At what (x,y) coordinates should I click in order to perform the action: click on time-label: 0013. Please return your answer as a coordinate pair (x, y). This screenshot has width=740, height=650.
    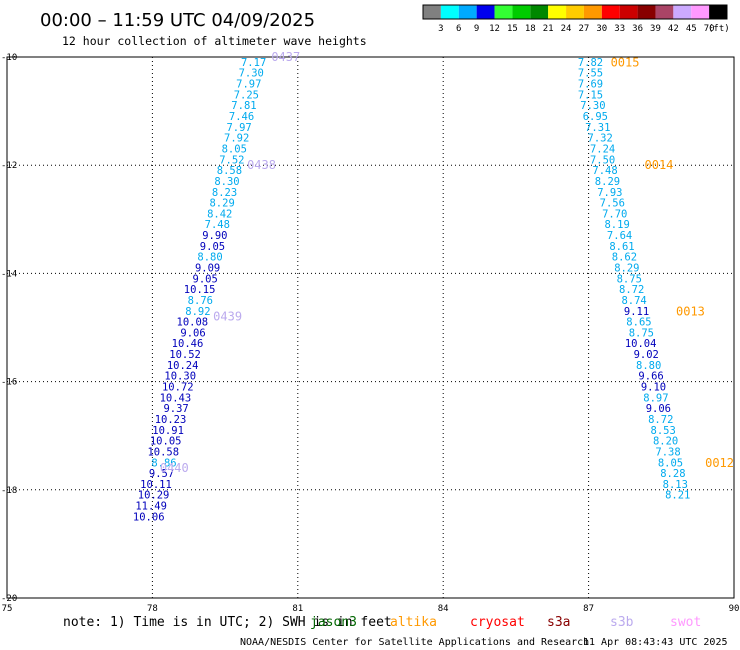
    Looking at the image, I should click on (690, 311).